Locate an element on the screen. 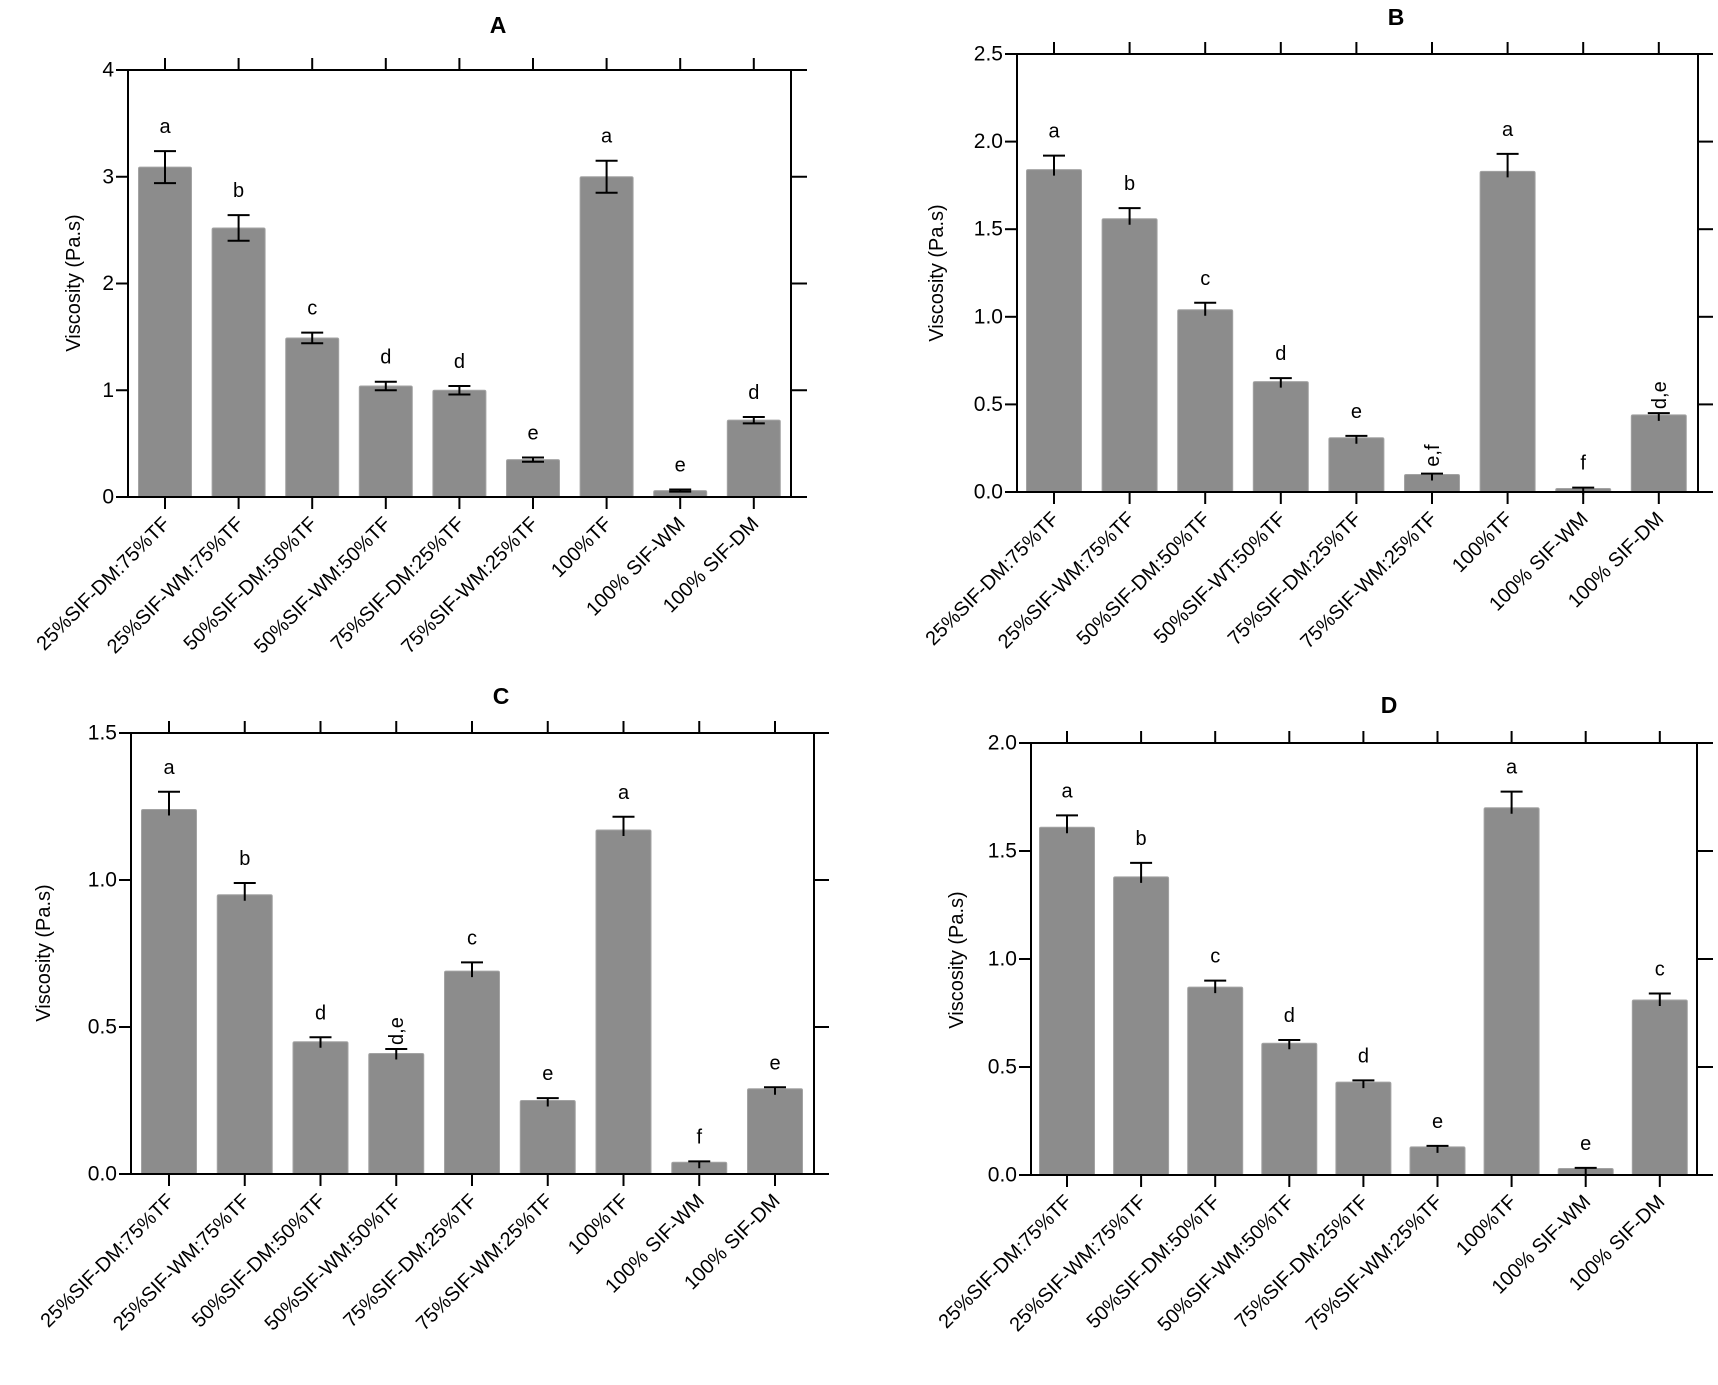  y-tick-label: 1.5 is located at coordinates (988, 229).